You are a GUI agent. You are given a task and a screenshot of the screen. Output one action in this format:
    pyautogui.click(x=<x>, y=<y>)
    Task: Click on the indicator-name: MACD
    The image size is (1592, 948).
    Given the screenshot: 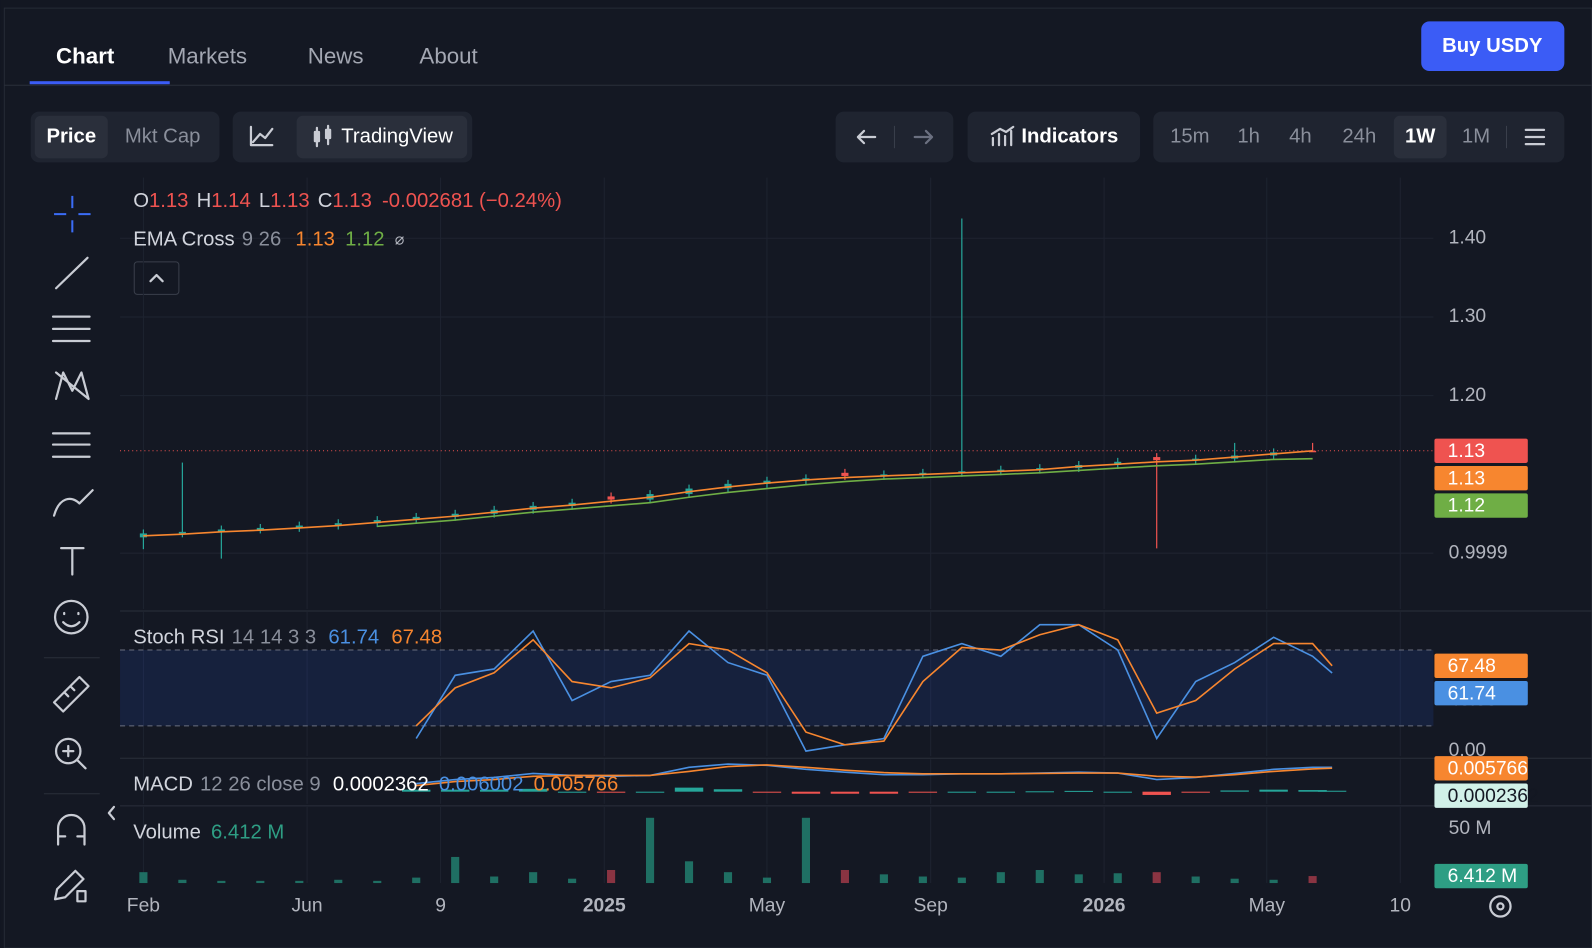 What is the action you would take?
    pyautogui.click(x=163, y=785)
    